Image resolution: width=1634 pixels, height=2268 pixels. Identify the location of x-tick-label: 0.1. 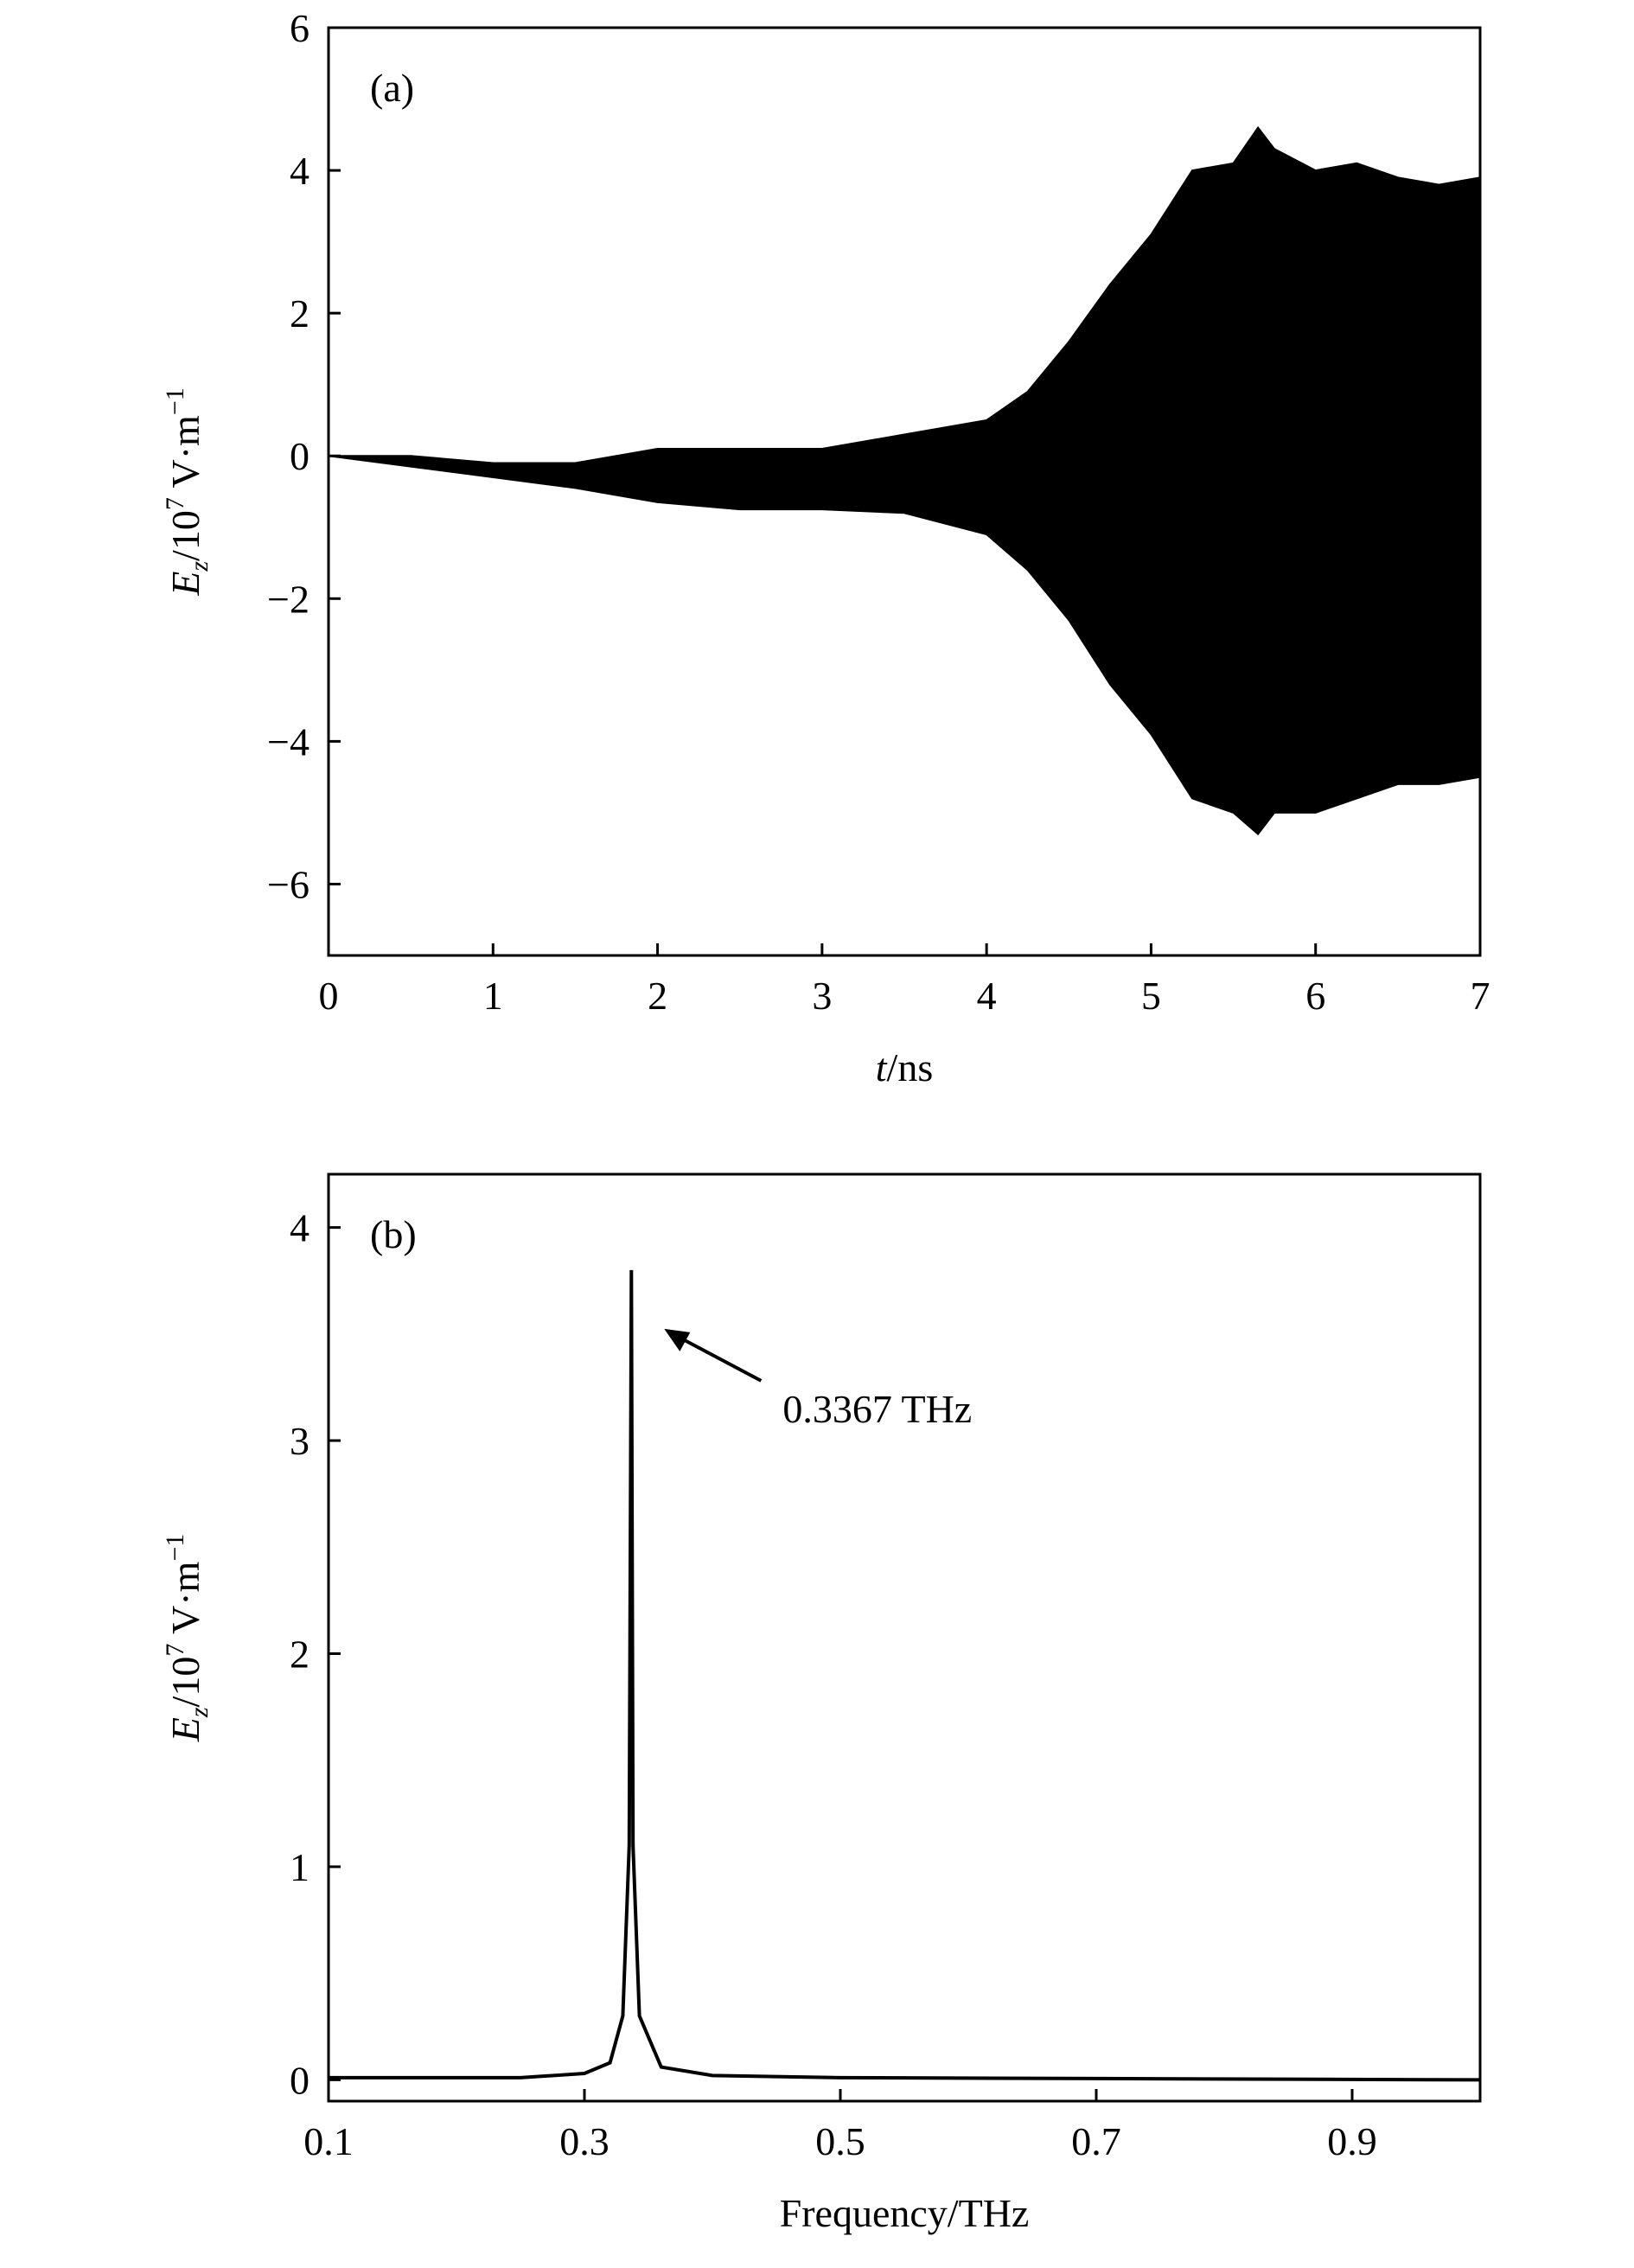
(328, 2141).